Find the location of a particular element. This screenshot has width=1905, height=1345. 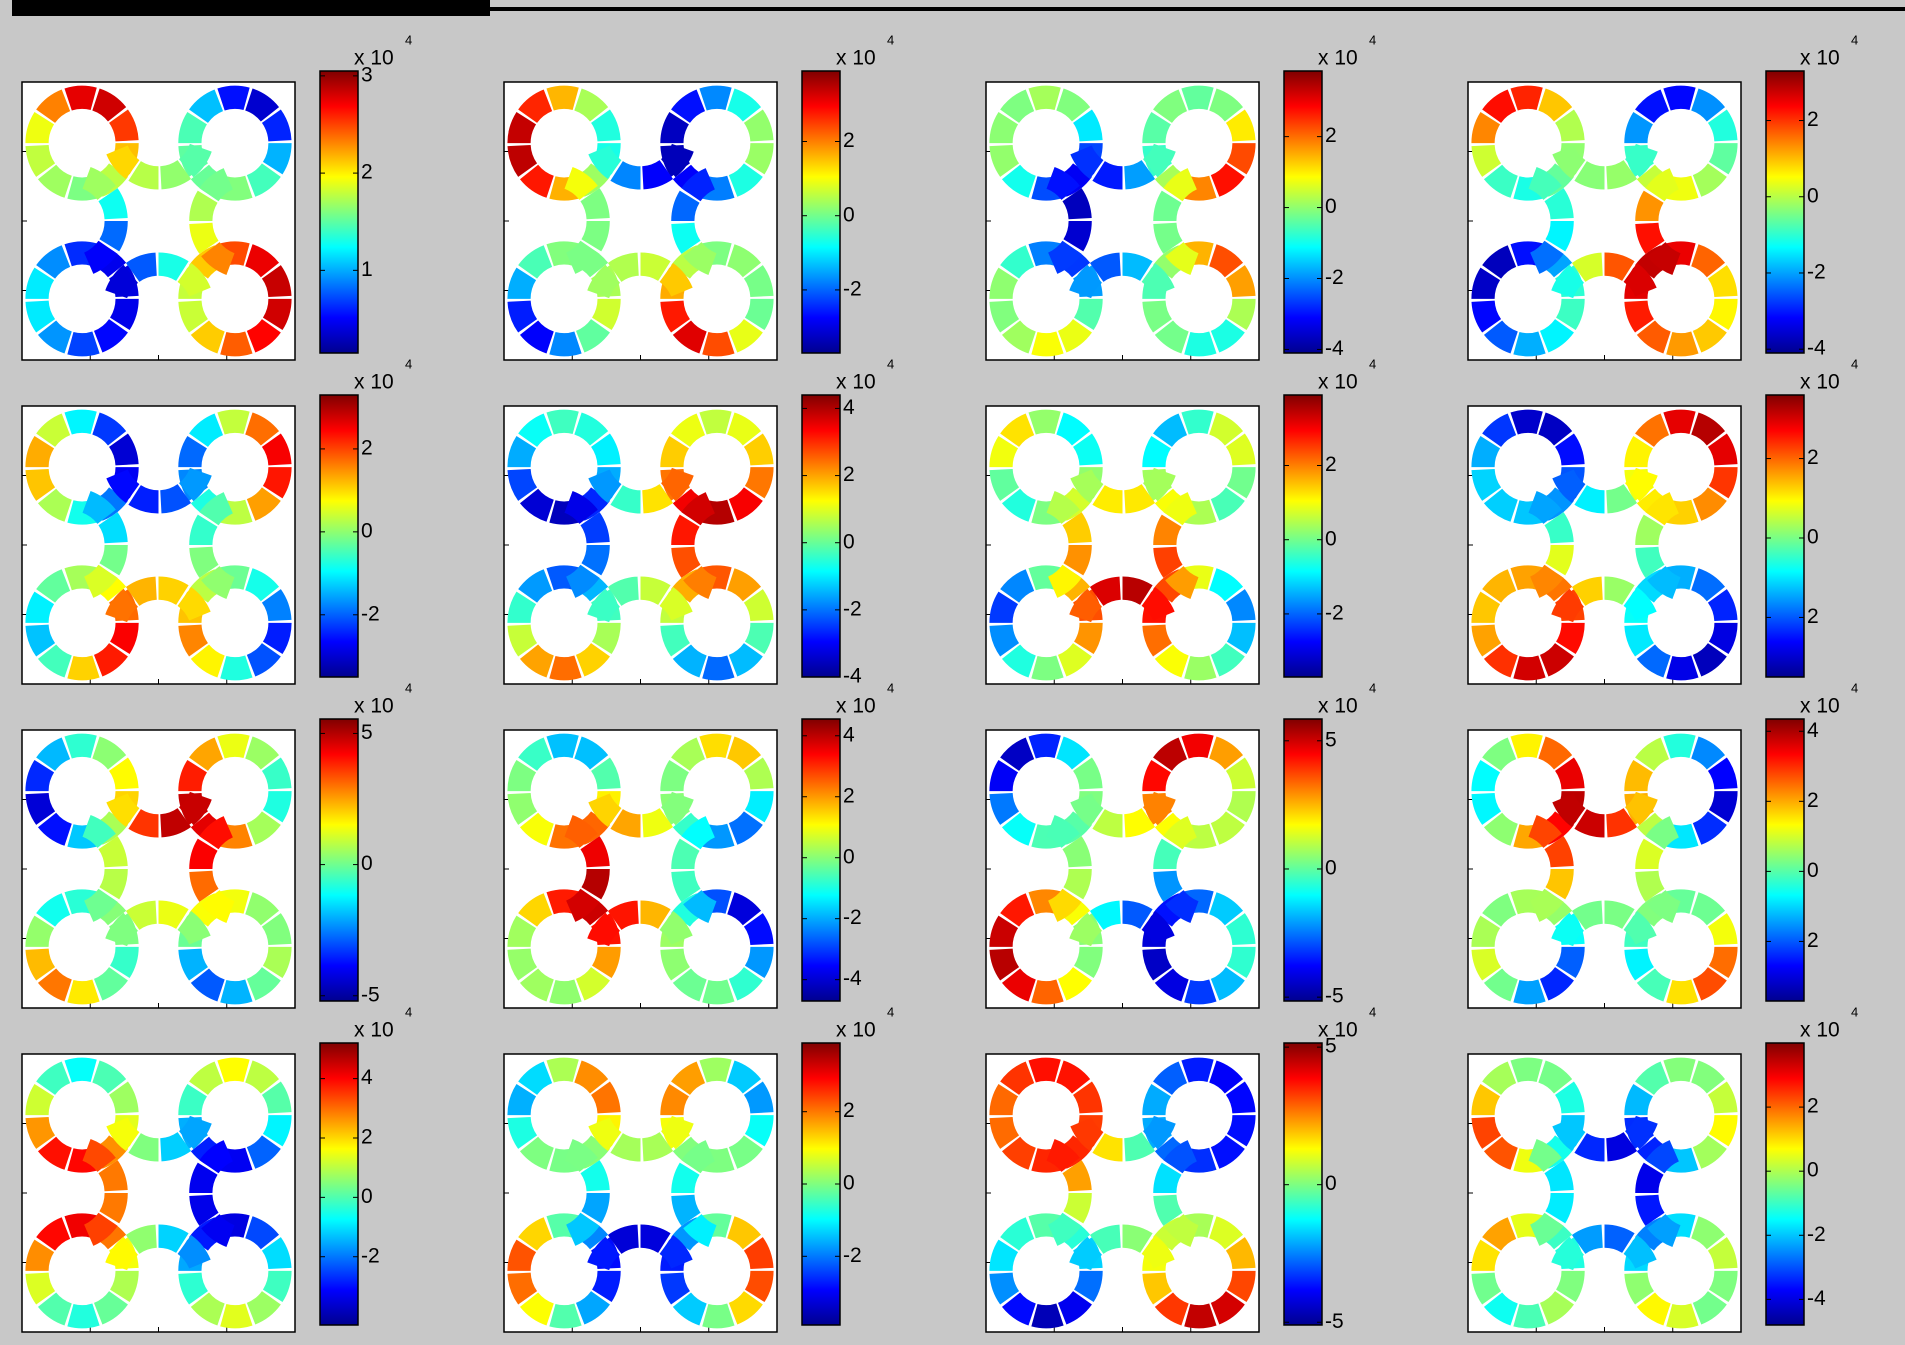

colorbar-tick-label: 4 is located at coordinates (367, 1077).